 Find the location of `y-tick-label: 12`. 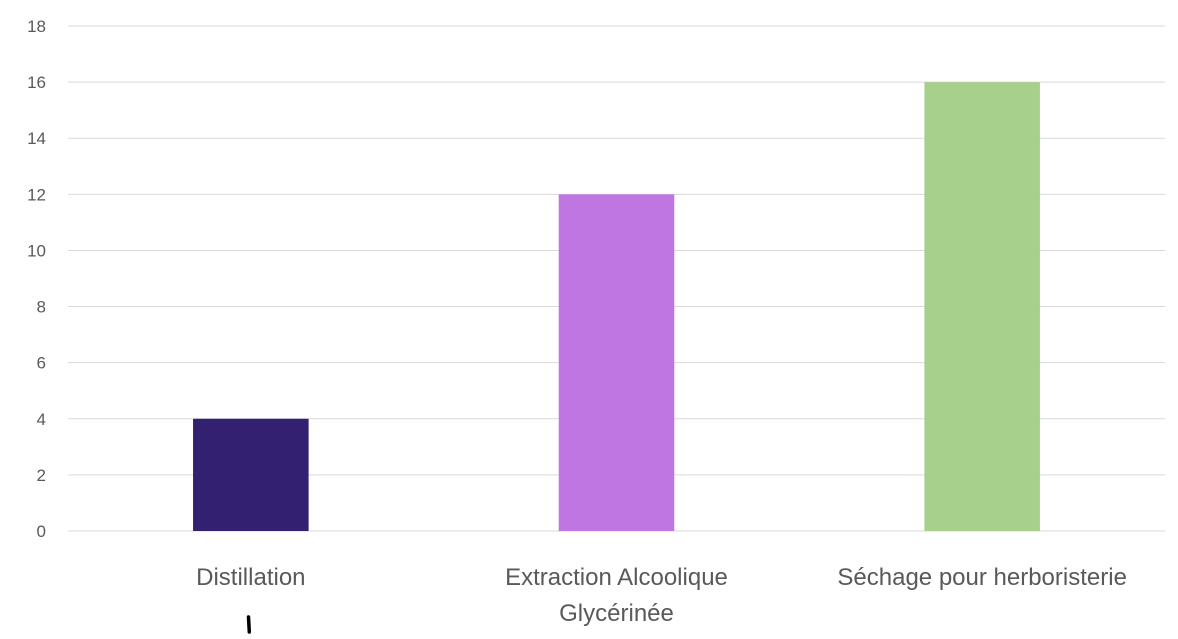

y-tick-label: 12 is located at coordinates (36, 194).